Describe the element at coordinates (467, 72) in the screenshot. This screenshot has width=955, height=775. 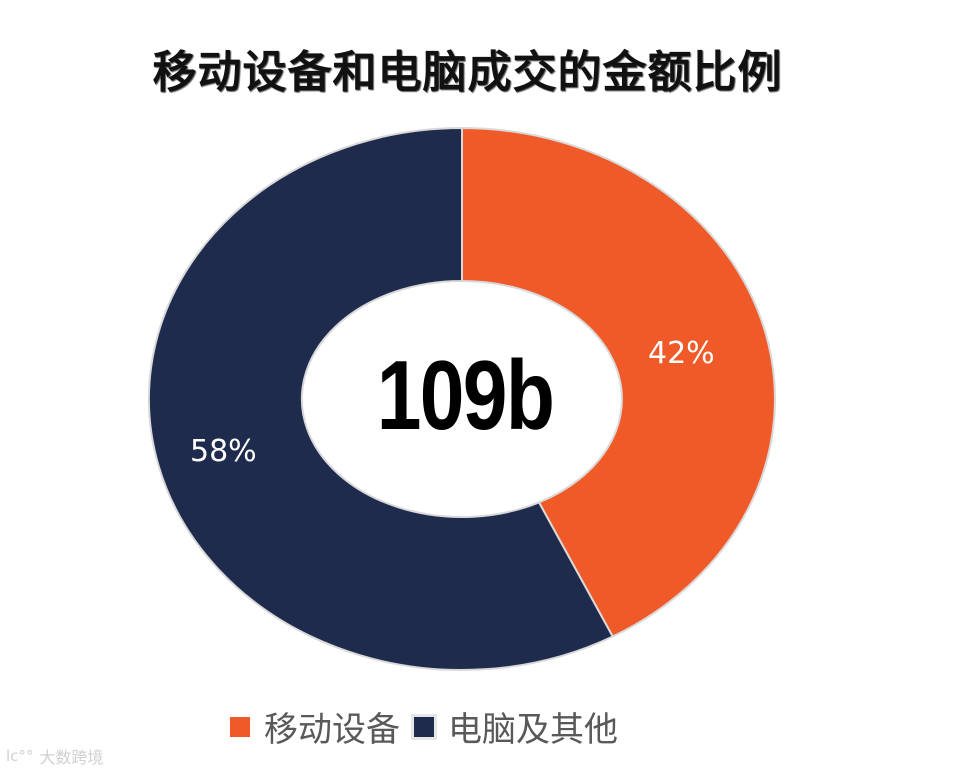
I see `chart-title: 移动设备和电脑成交的金额比例` at that location.